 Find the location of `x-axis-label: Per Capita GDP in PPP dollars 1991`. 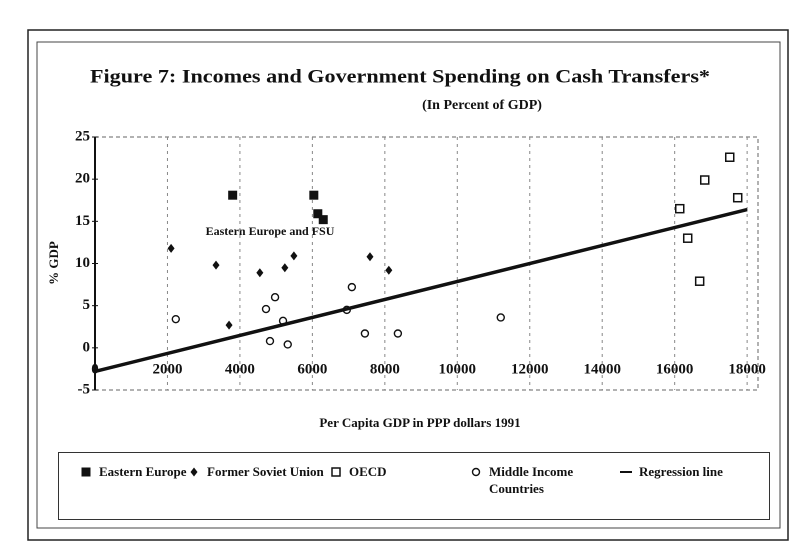

x-axis-label: Per Capita GDP in PPP dollars 1991 is located at coordinates (419, 422).